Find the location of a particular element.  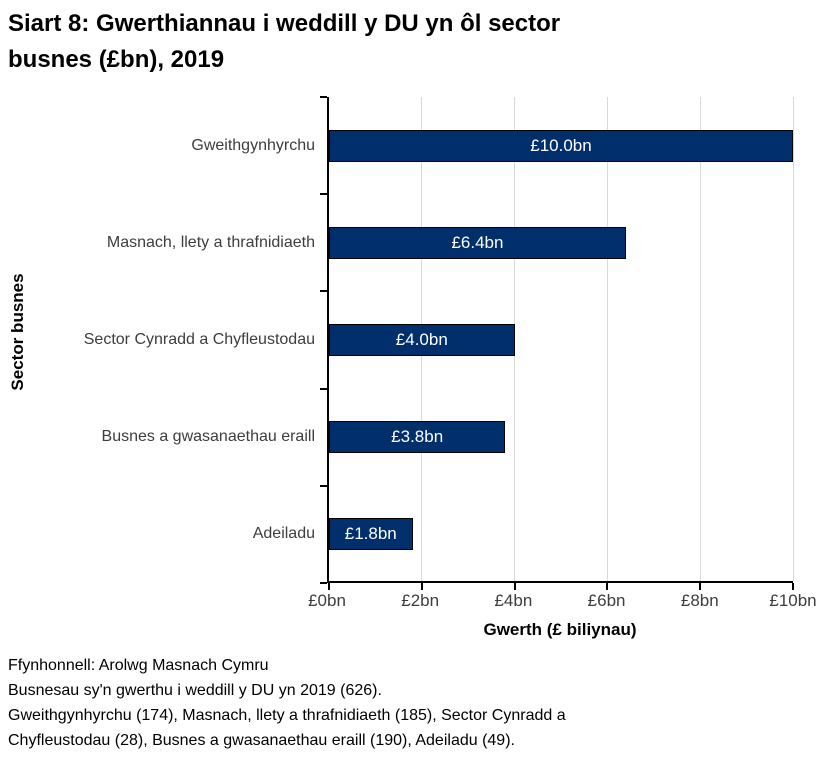

category-label: Adeiladu is located at coordinates (283, 534).